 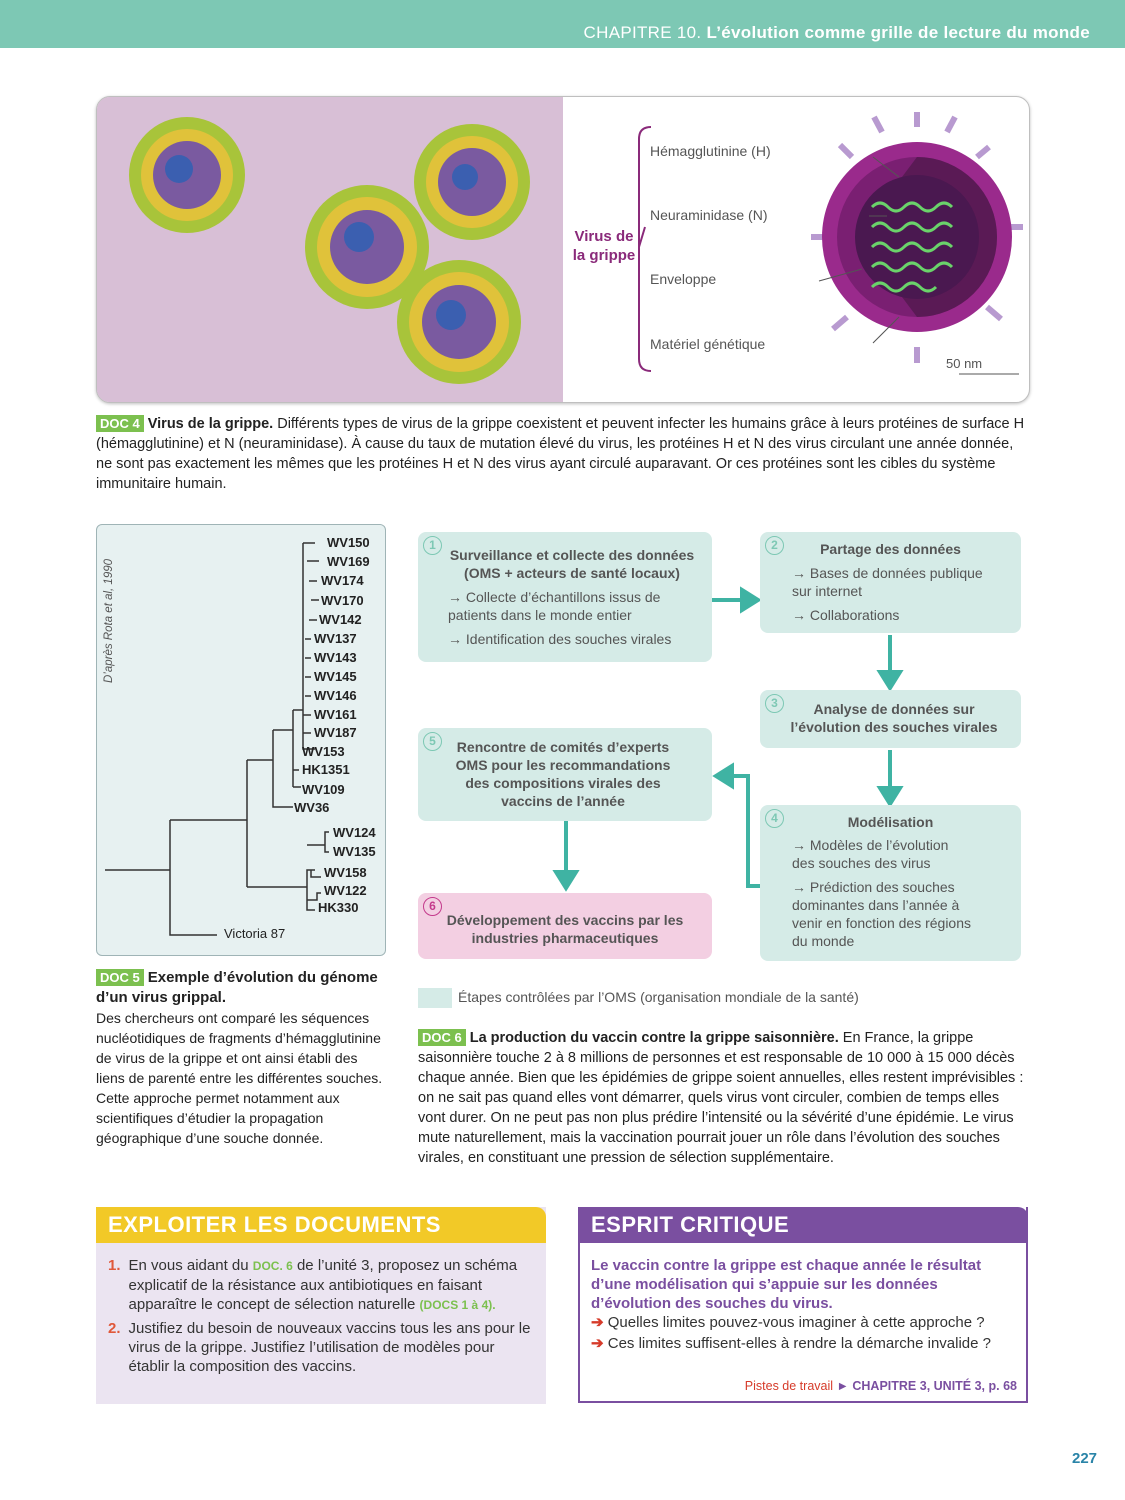 What do you see at coordinates (432, 906) in the screenshot?
I see `step-number: 6` at bounding box center [432, 906].